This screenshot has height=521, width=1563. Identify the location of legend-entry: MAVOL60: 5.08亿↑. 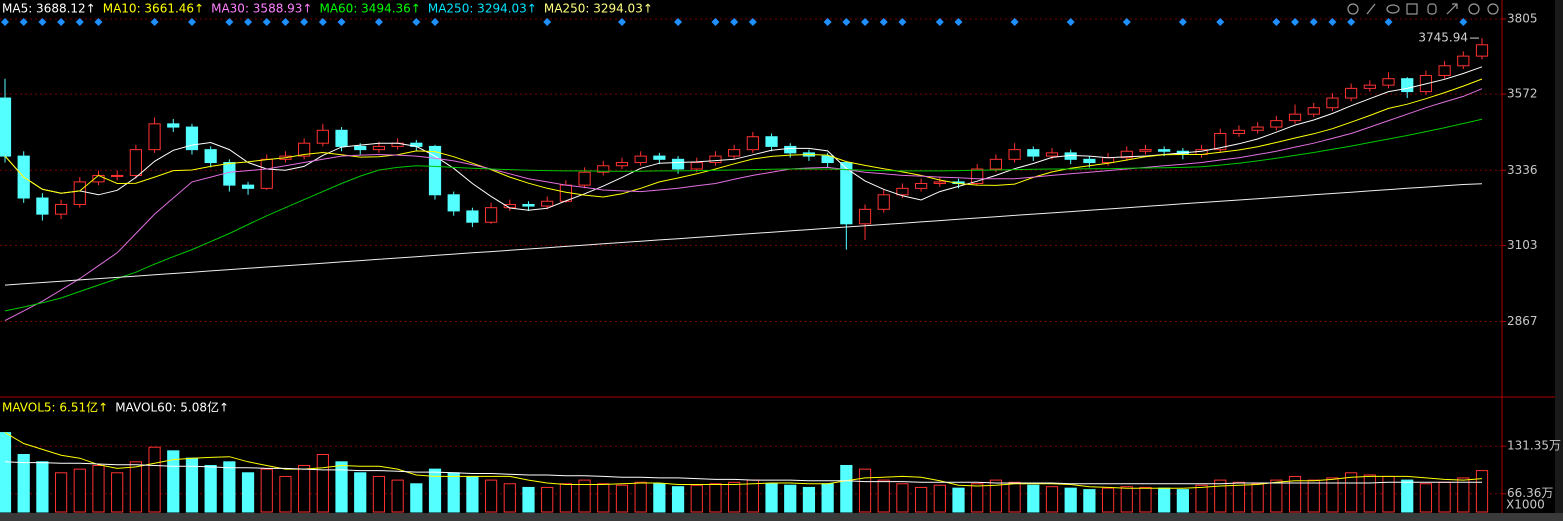
(172, 407).